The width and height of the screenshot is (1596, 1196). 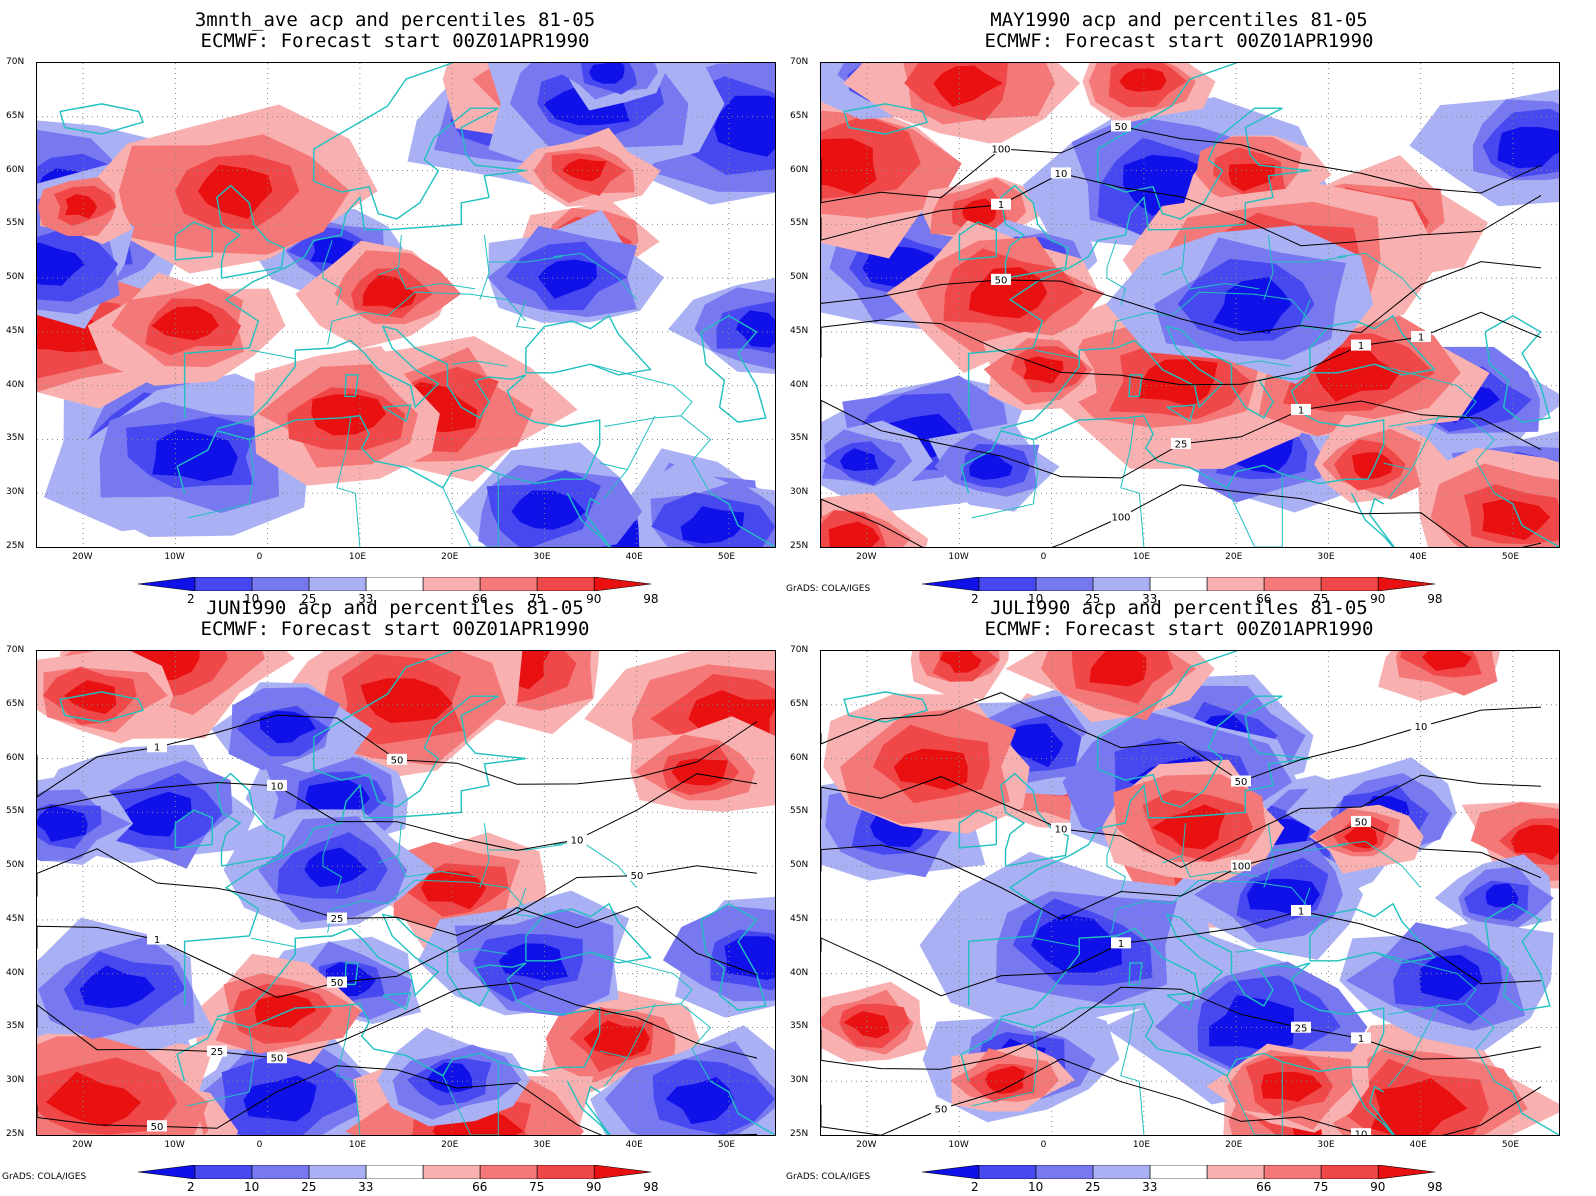 What do you see at coordinates (1510, 1145) in the screenshot?
I see `lon-tick-label: 50E` at bounding box center [1510, 1145].